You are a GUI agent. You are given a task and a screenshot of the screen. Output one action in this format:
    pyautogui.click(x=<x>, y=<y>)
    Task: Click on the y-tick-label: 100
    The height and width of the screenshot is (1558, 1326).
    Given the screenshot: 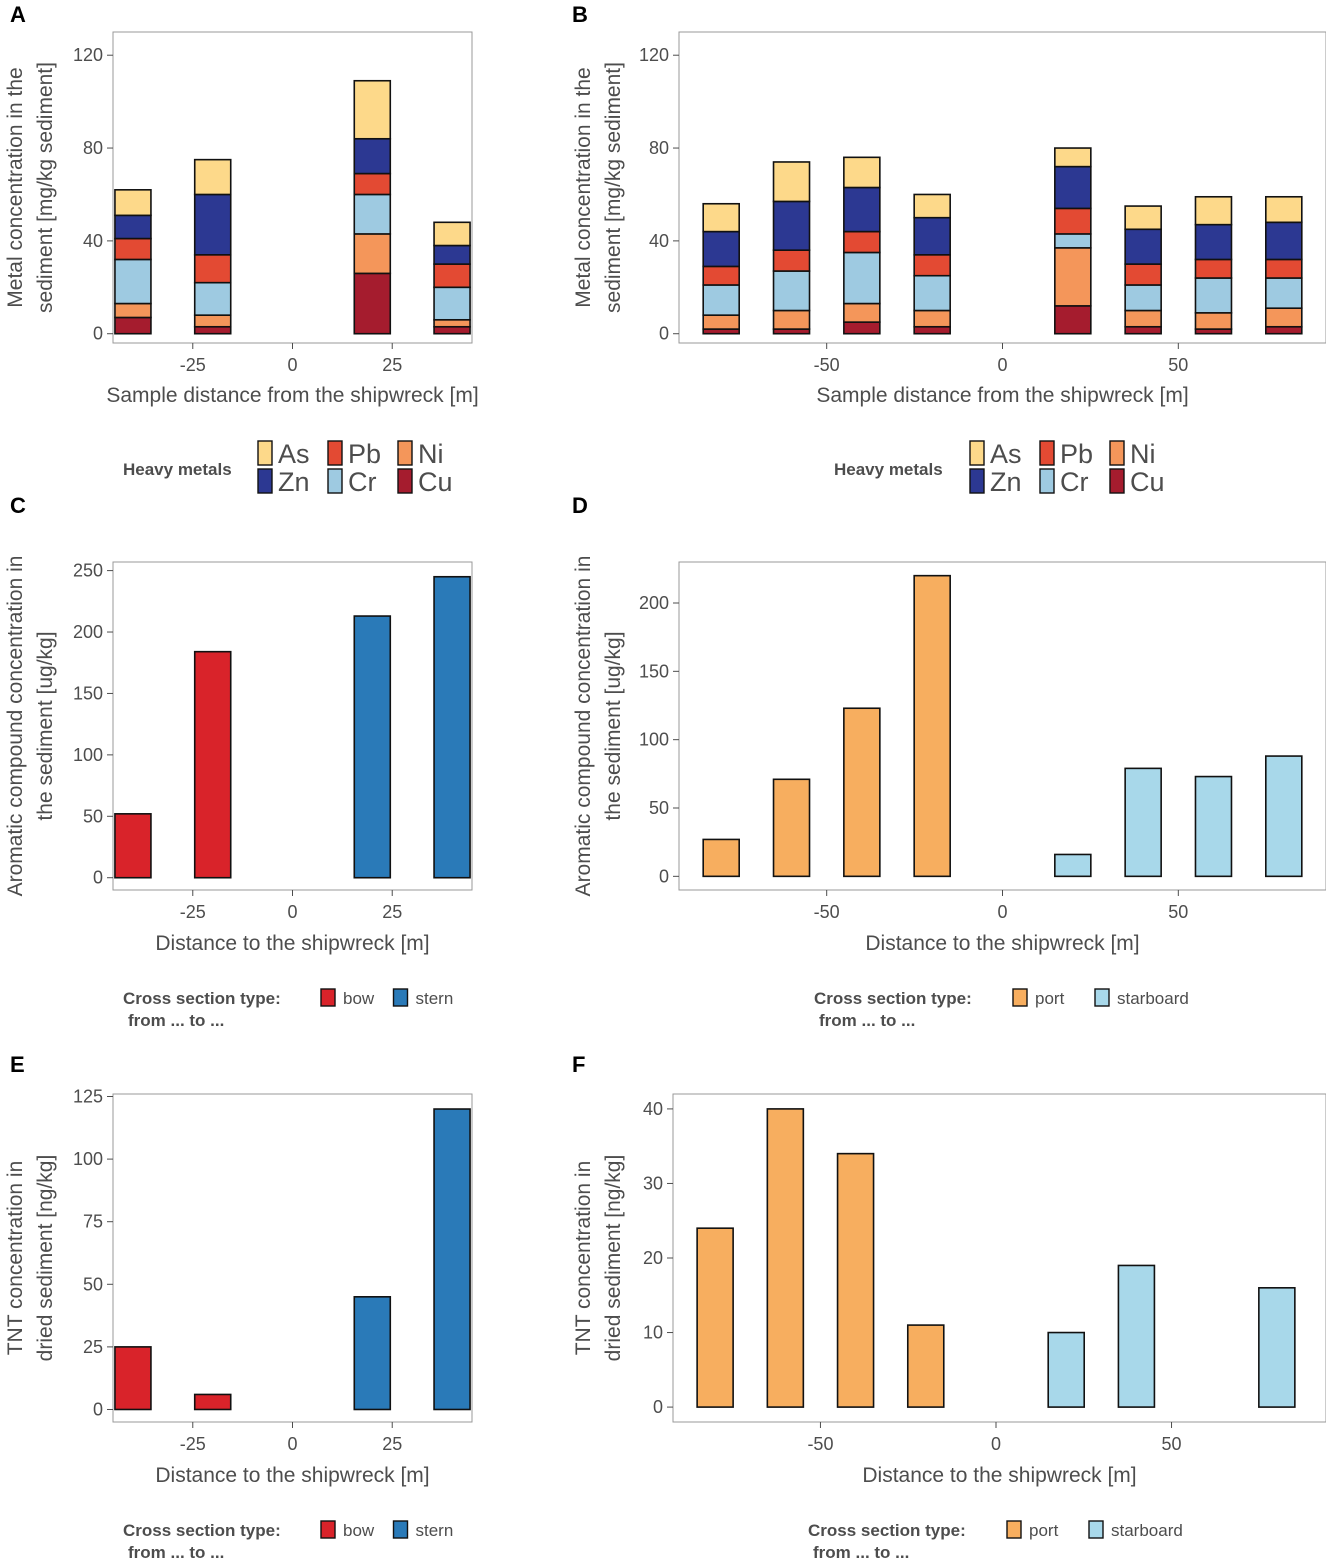 What is the action you would take?
    pyautogui.click(x=88, y=755)
    